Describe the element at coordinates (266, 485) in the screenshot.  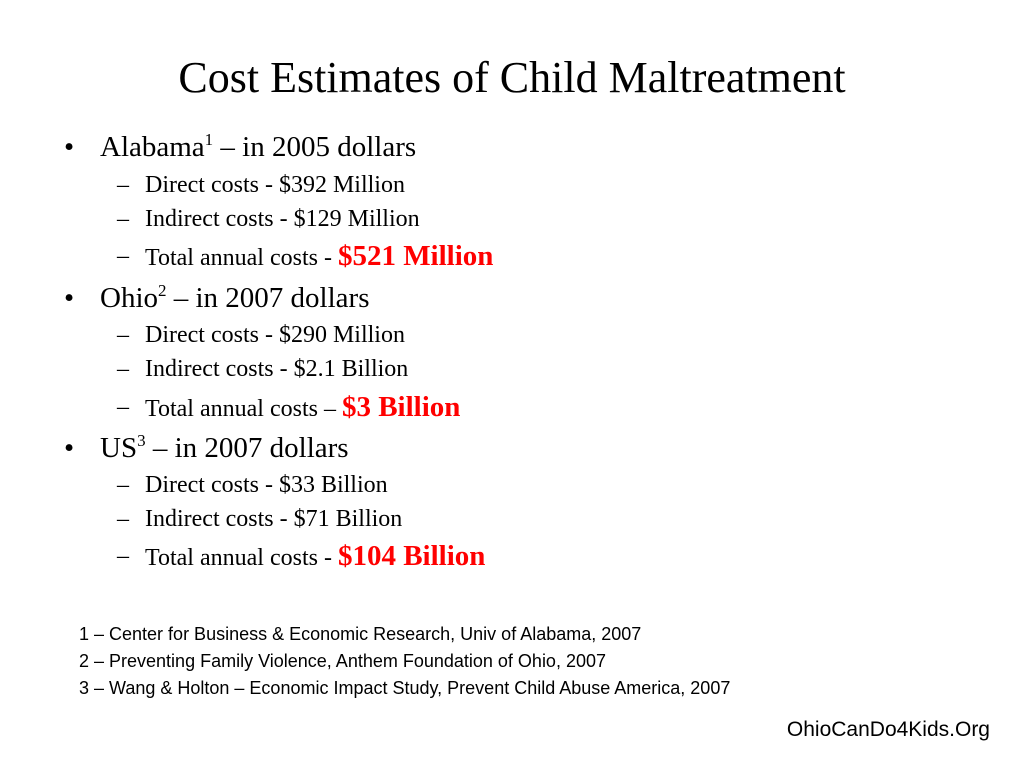
I see `item-text: Direct costs - $33 Billion` at that location.